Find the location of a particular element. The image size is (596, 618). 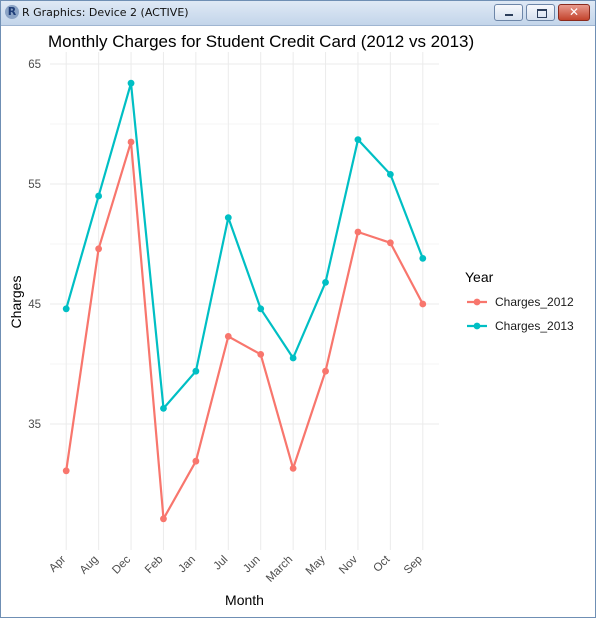

x-axis-title: Month is located at coordinates (244, 600).